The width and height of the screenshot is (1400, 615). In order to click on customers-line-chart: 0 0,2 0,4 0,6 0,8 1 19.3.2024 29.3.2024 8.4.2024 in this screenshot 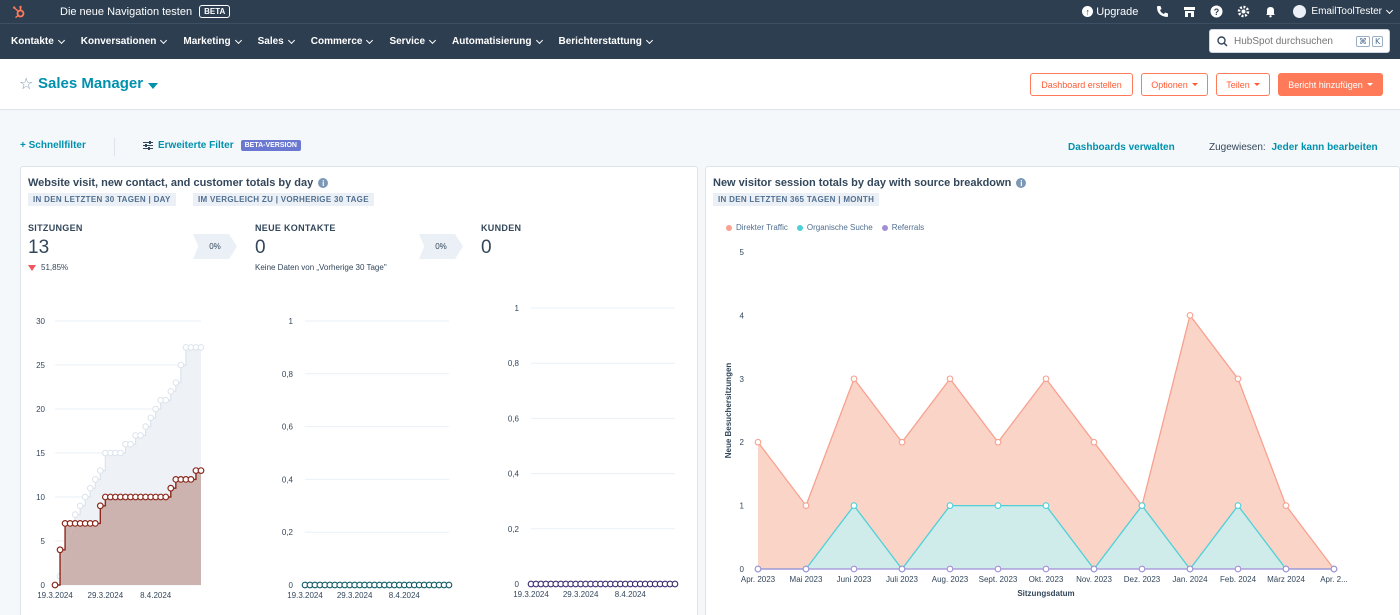, I will do `click(593, 451)`.